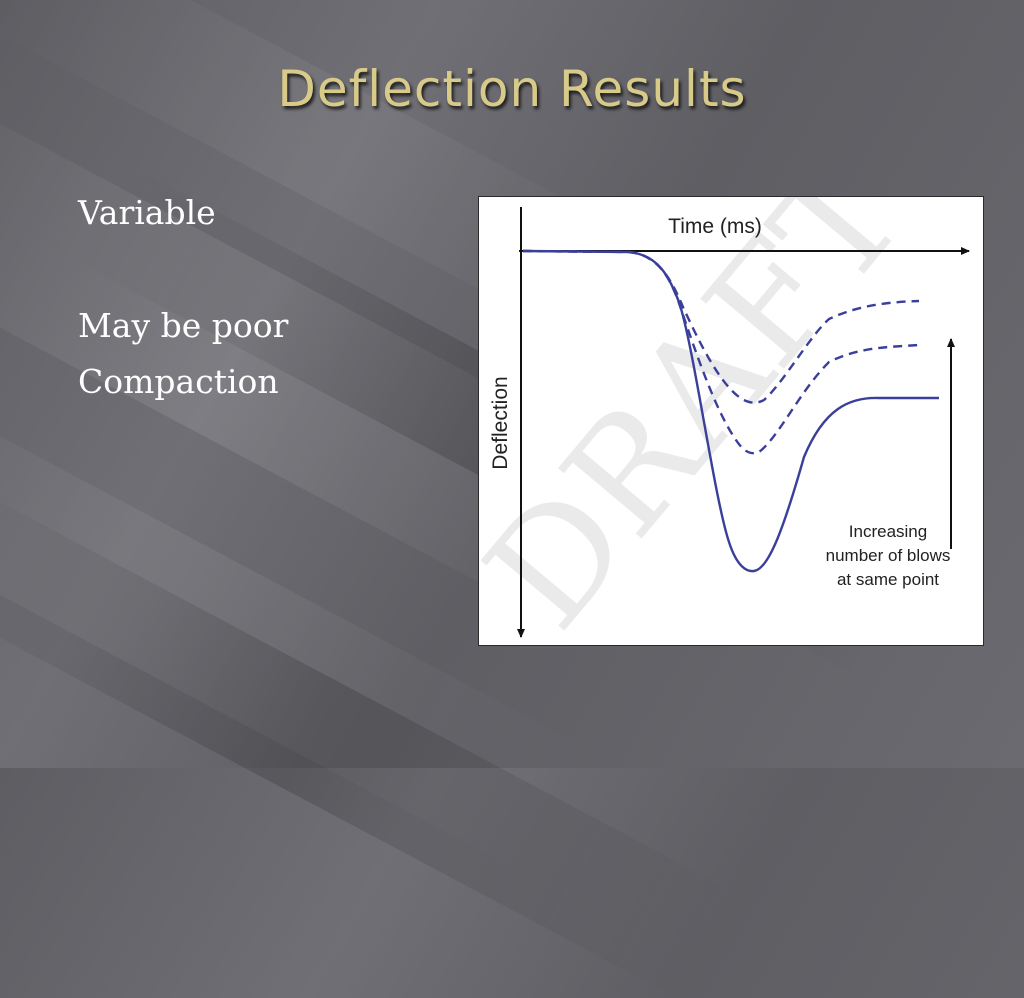 This screenshot has height=998, width=1024. I want to click on deflection-curve-solid, so click(730, 411).